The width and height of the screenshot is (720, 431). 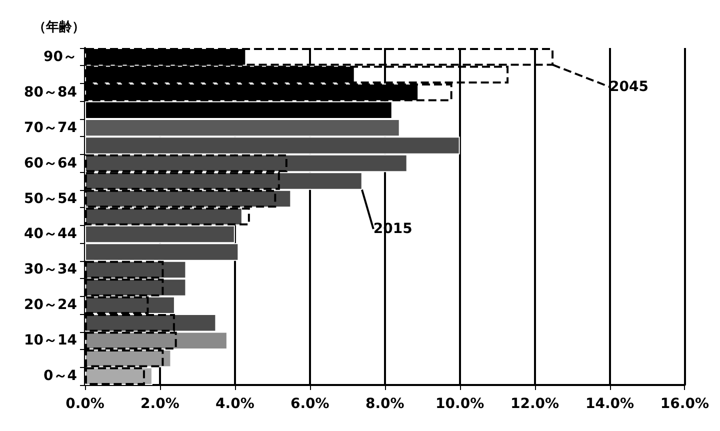 What do you see at coordinates (85, 404) in the screenshot?
I see `x-tick-label: 0.0%` at bounding box center [85, 404].